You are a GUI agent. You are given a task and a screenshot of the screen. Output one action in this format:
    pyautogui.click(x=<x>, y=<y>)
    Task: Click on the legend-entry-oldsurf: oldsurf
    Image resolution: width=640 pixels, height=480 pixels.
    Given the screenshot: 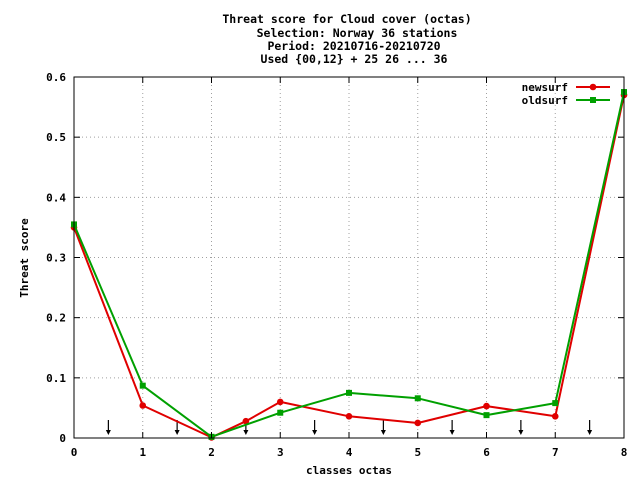 What is the action you would take?
    pyautogui.click(x=566, y=100)
    